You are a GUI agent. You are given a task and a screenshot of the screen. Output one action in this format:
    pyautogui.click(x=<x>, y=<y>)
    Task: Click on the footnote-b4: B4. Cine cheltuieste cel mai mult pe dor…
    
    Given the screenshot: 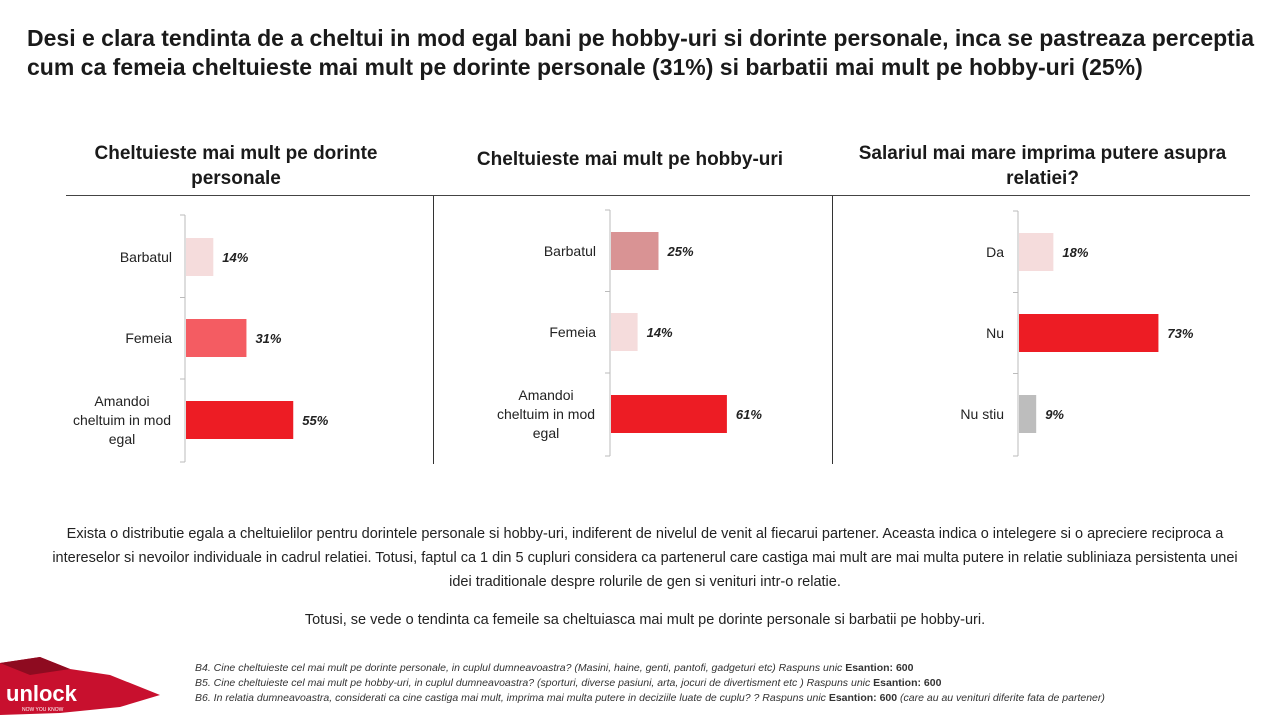 What is the action you would take?
    pyautogui.click(x=554, y=668)
    